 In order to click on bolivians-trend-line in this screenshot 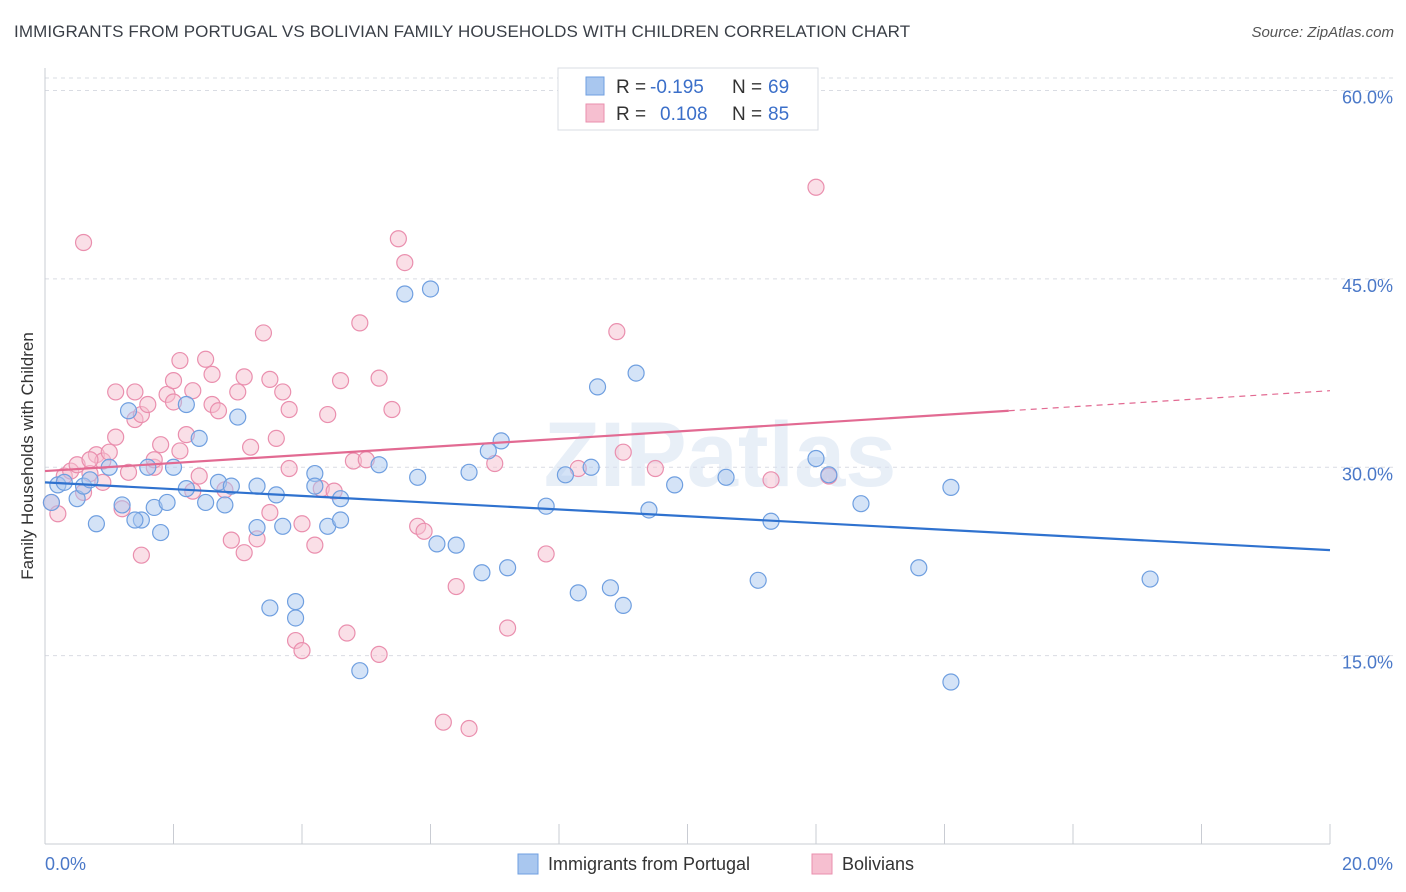, I will do `click(526, 441)`.